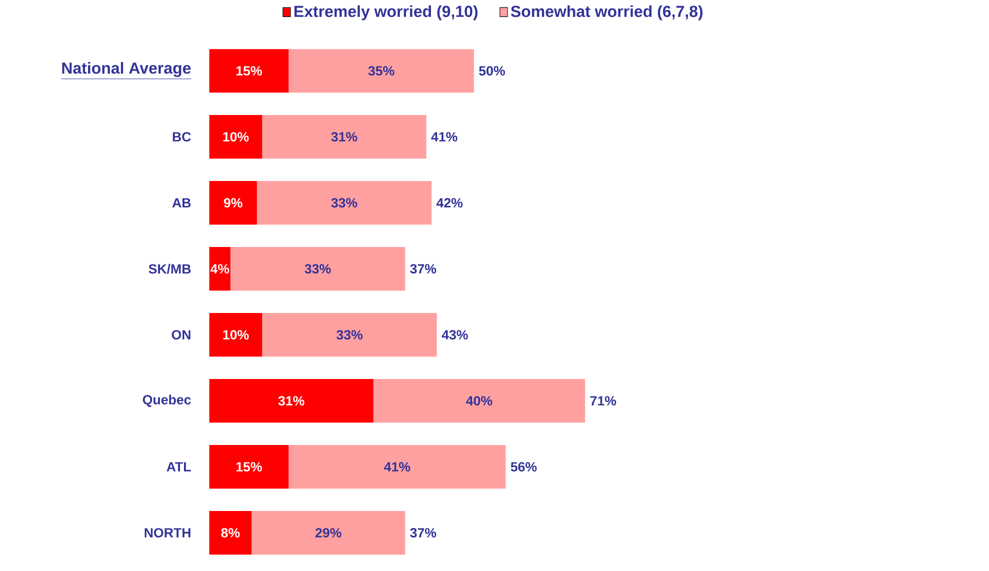 The width and height of the screenshot is (989, 571). Describe the element at coordinates (523, 467) in the screenshot. I see `total-label: 56%` at that location.